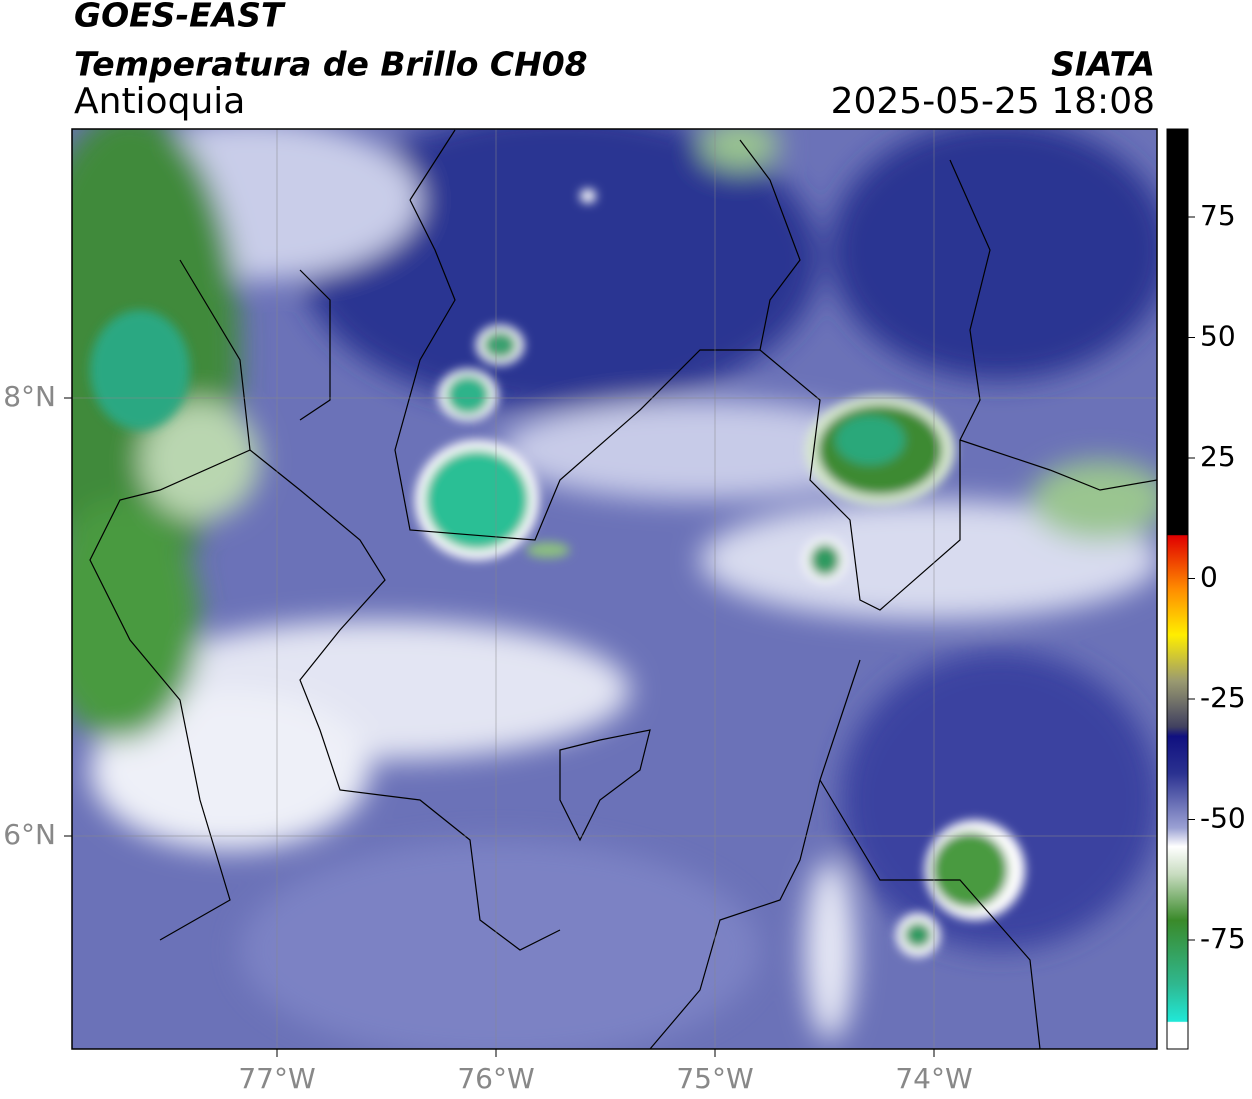  Describe the element at coordinates (1218, 456) in the screenshot. I see `colorbar-label: 25` at that location.